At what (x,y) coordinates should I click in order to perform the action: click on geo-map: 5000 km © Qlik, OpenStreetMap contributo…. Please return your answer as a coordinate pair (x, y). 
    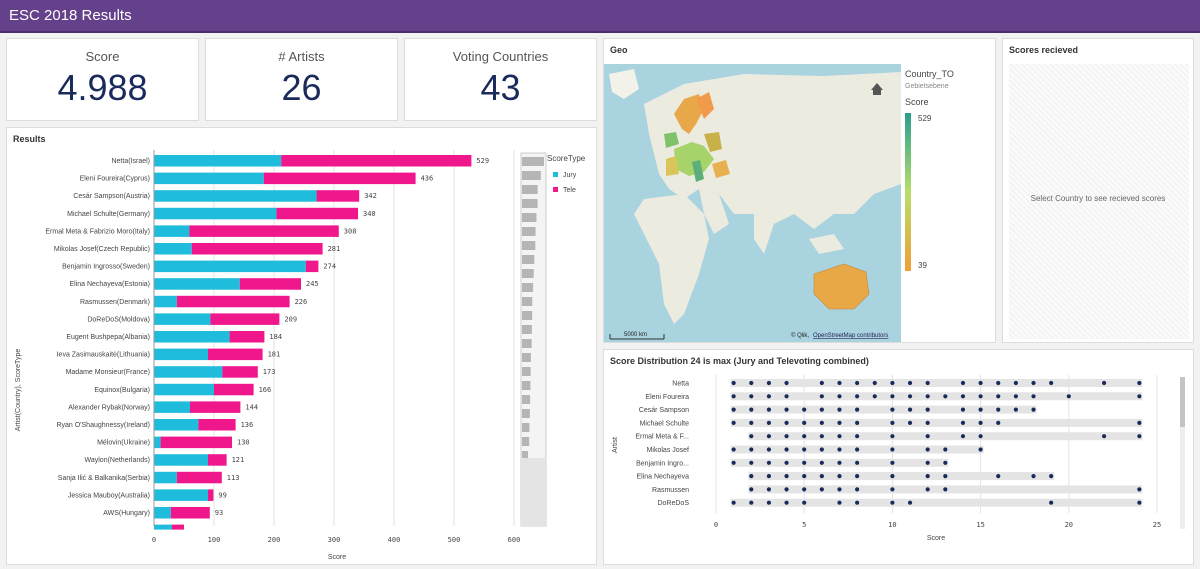
    Looking at the image, I should click on (752, 203).